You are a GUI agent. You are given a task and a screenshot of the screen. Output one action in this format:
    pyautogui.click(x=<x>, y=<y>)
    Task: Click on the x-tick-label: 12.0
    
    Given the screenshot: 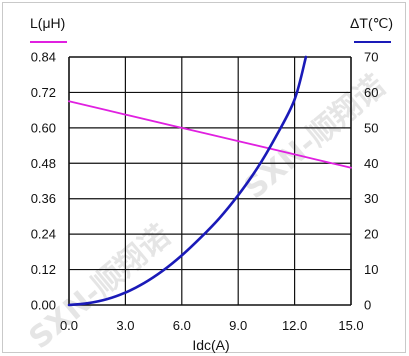 What is the action you would take?
    pyautogui.click(x=294, y=325)
    